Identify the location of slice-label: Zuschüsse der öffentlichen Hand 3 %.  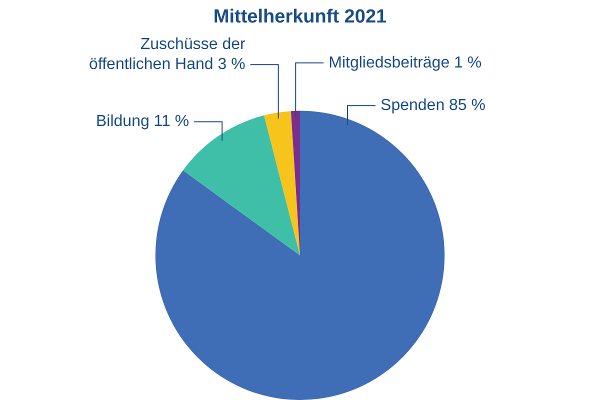
(167, 54).